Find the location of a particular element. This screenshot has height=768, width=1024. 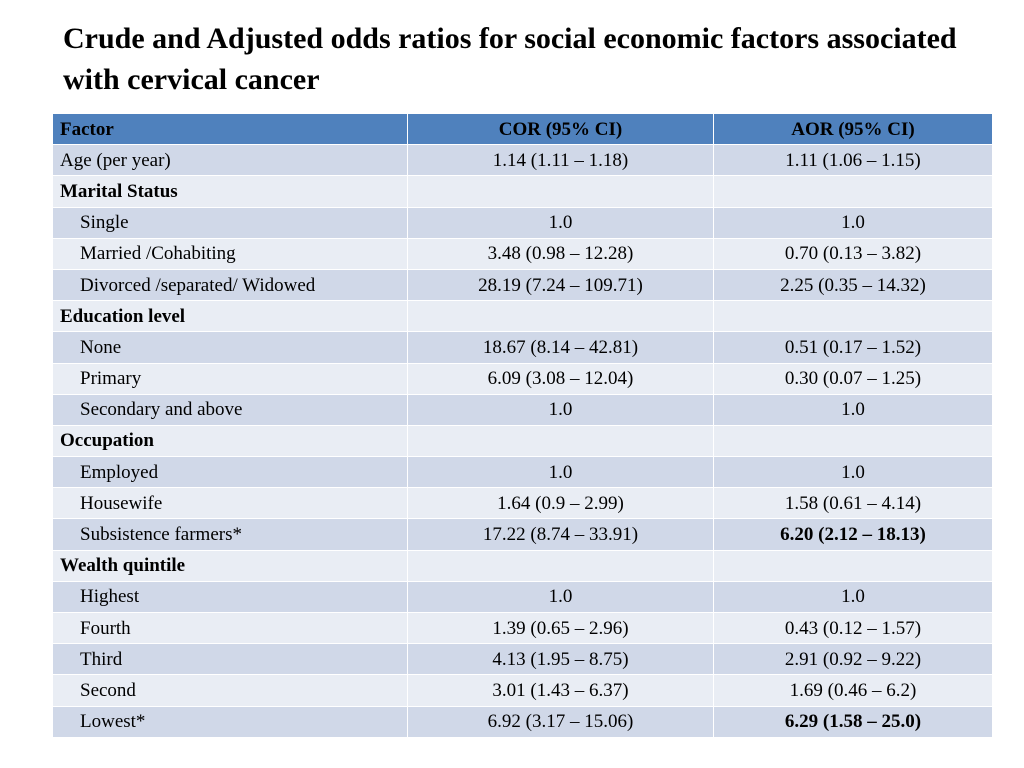

factor-cell: Divorced /separated/ Widowed is located at coordinates (230, 285).